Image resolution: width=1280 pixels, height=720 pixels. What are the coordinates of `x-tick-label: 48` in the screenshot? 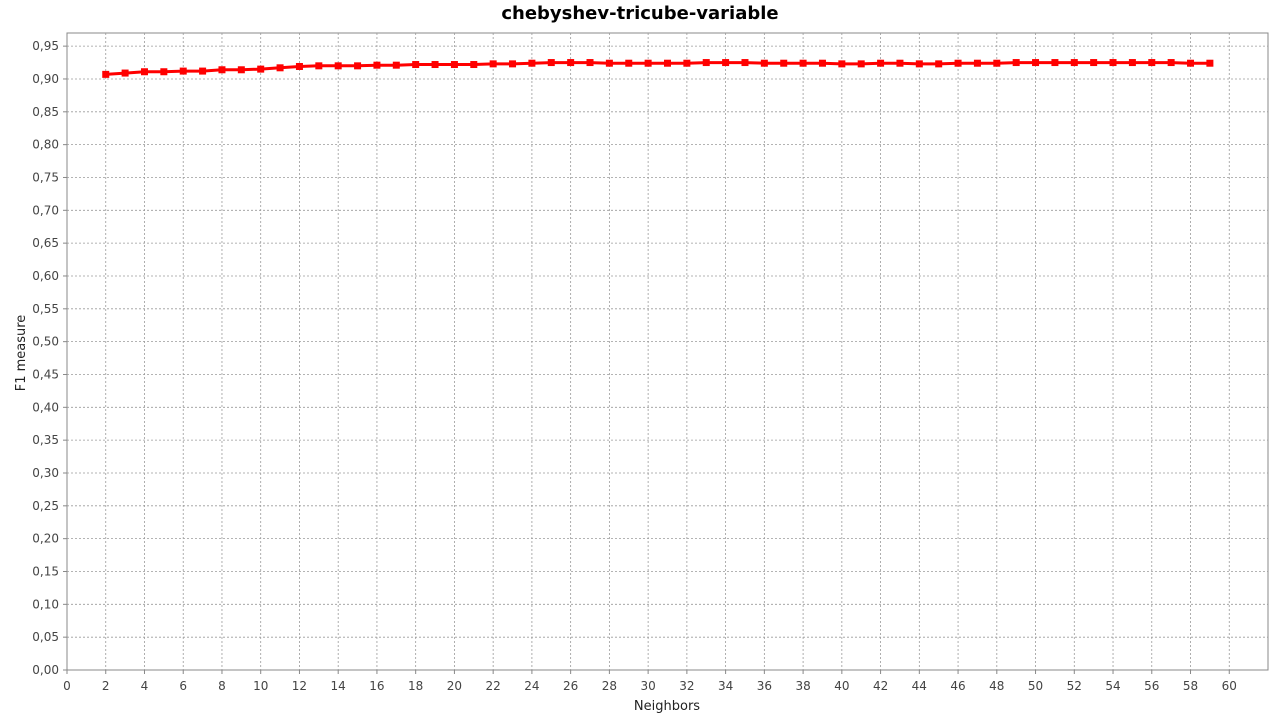 It's located at (996, 686).